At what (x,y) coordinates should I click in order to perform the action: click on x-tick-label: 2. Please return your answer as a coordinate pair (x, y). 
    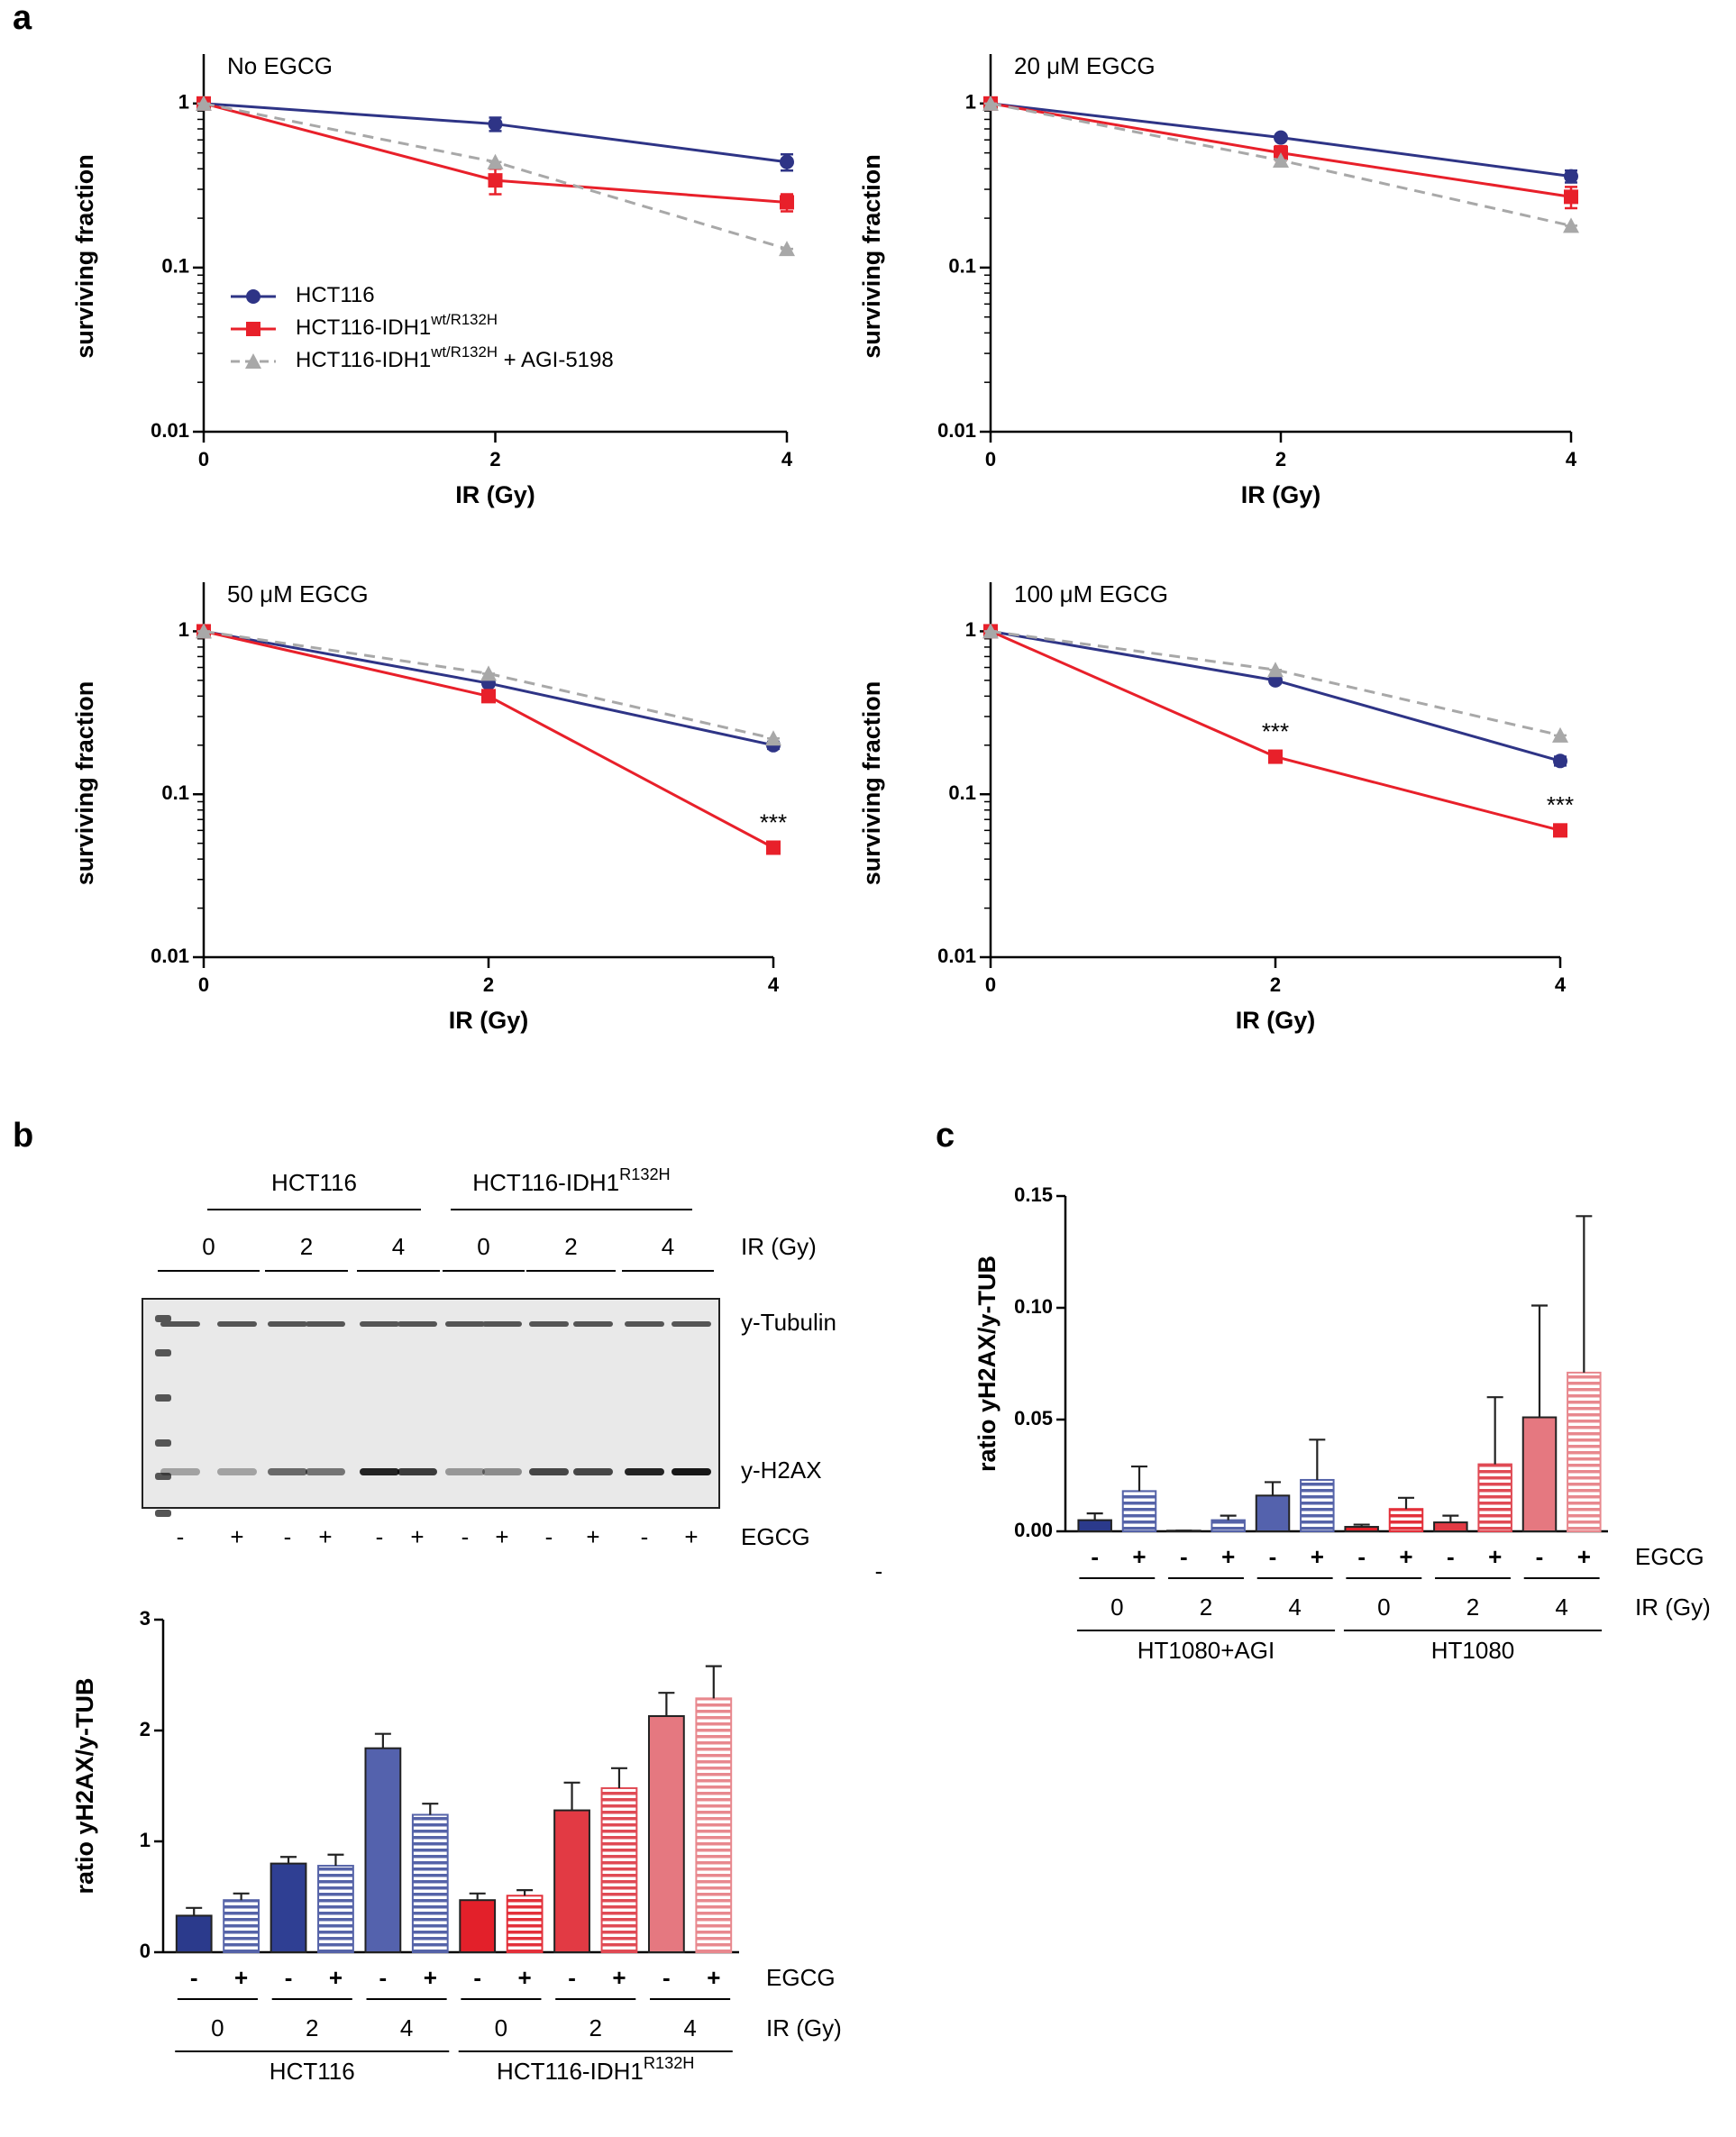
    Looking at the image, I should click on (494, 459).